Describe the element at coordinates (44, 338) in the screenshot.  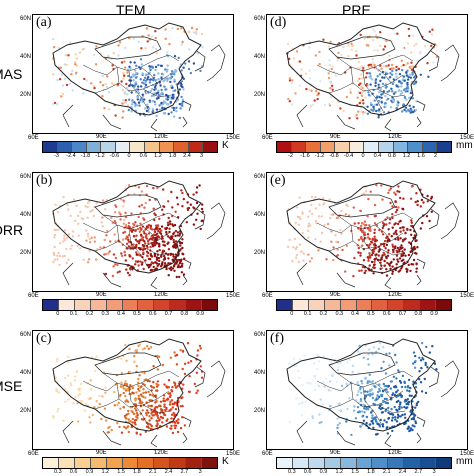
I see `panel-label: (c)` at that location.